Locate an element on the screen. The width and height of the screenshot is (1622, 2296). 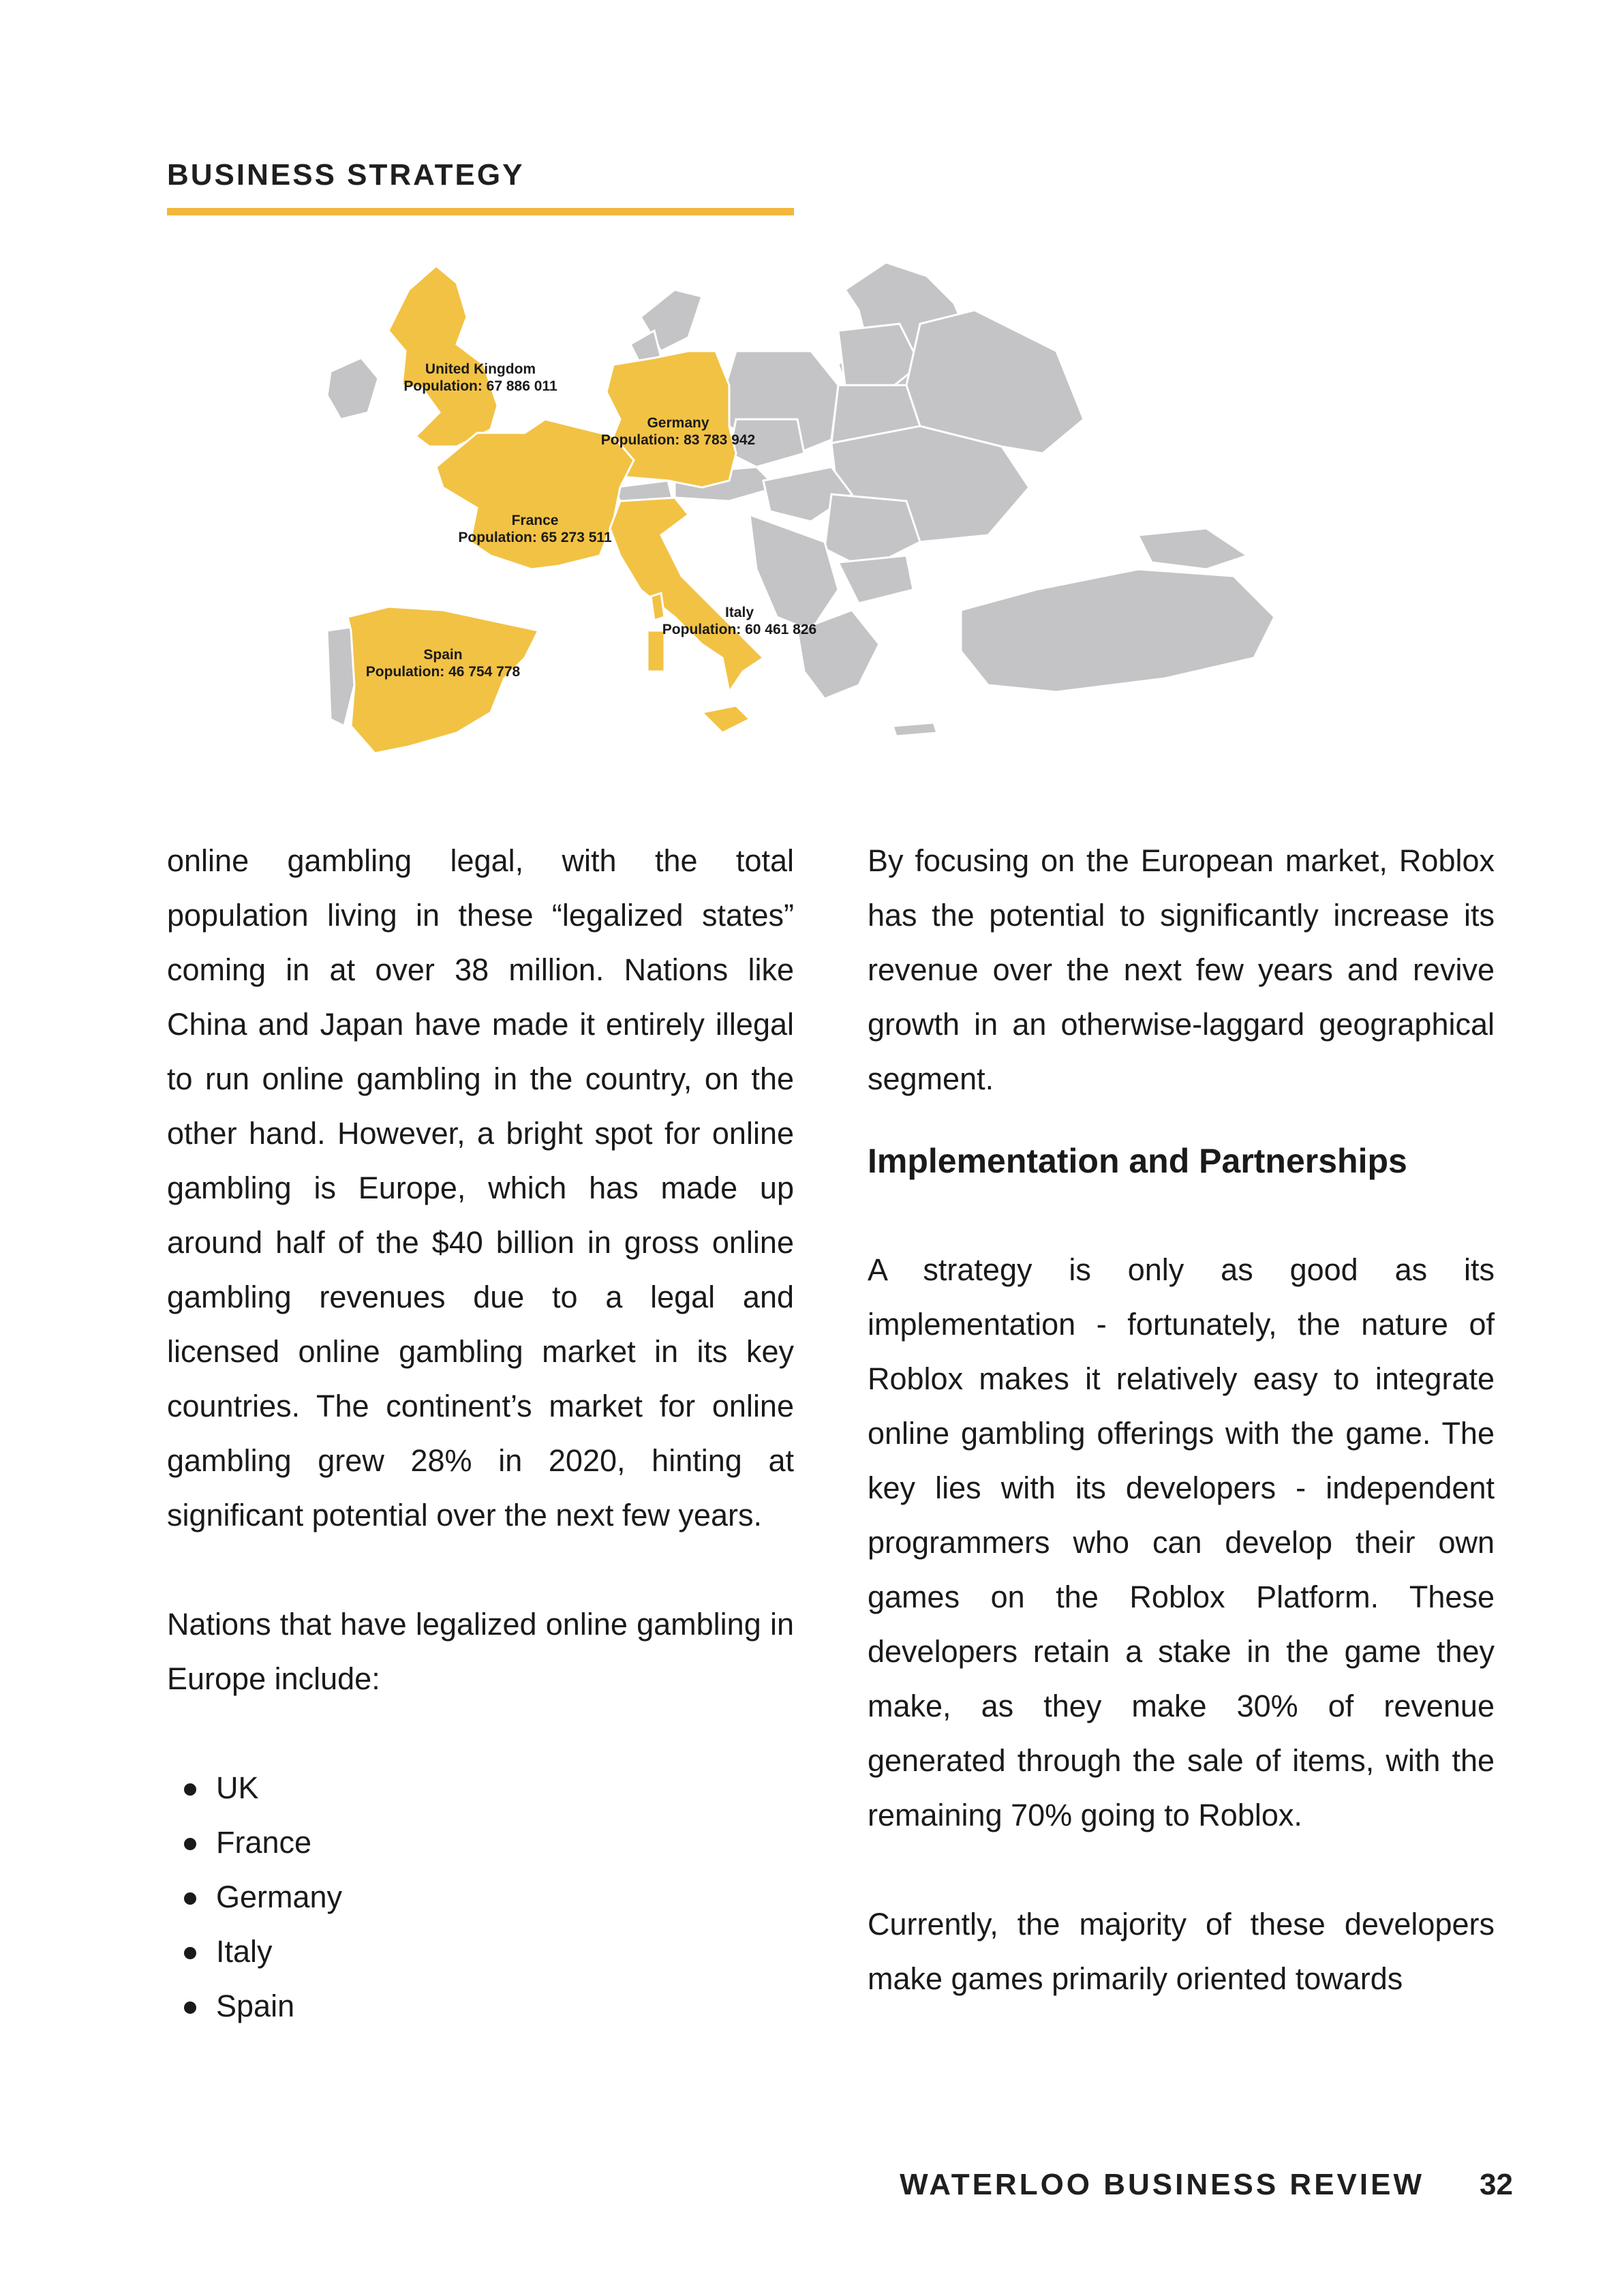
map-highlighted-countries is located at coordinates (555, 510).